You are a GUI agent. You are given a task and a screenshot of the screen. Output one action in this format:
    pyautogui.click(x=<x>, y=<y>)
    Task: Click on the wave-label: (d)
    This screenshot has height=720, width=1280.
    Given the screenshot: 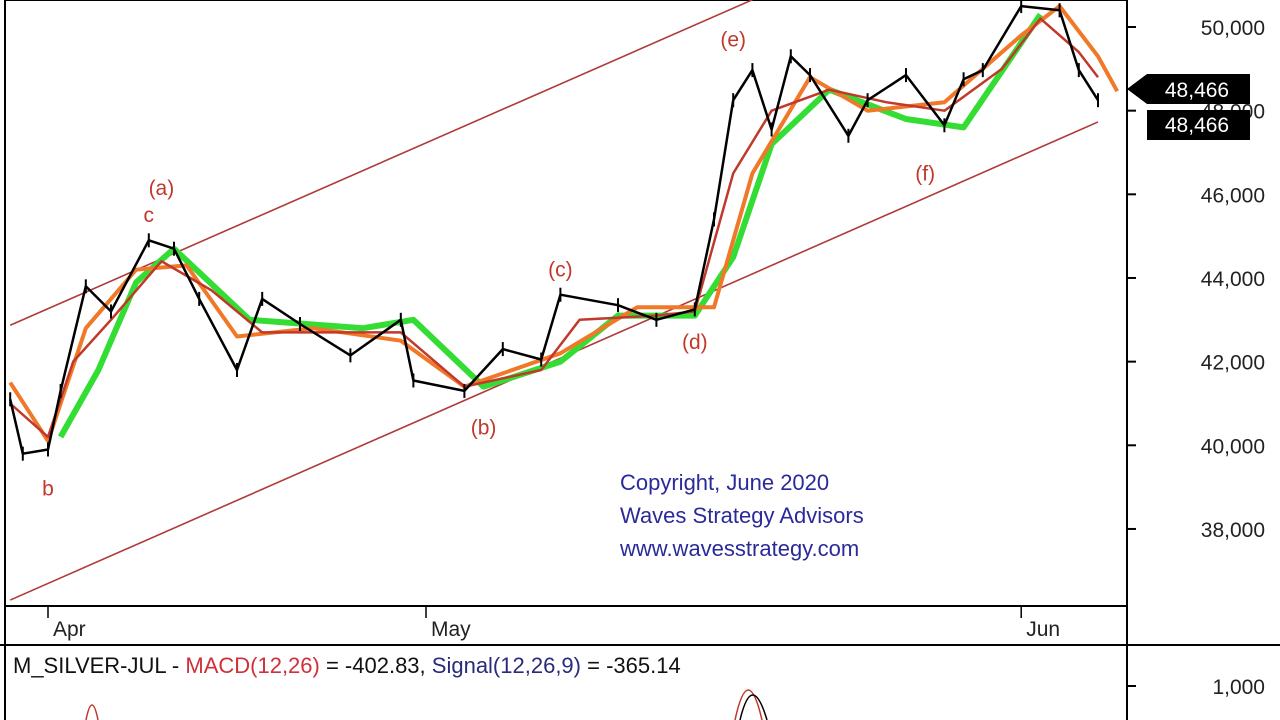 What is the action you would take?
    pyautogui.click(x=695, y=342)
    